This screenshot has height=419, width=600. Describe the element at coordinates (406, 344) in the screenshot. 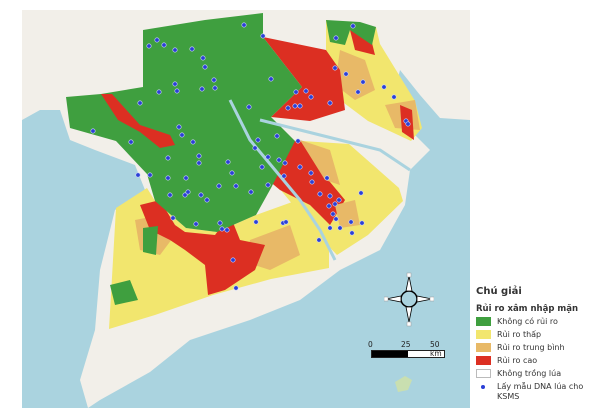

I see `scale-label-25: 25` at that location.